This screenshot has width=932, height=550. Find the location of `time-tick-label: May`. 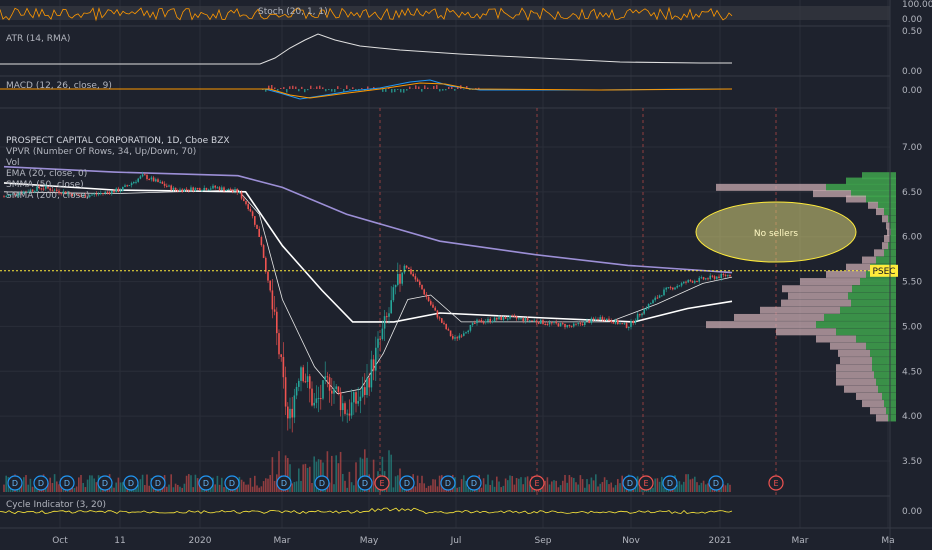

time-tick-label: May is located at coordinates (369, 541).